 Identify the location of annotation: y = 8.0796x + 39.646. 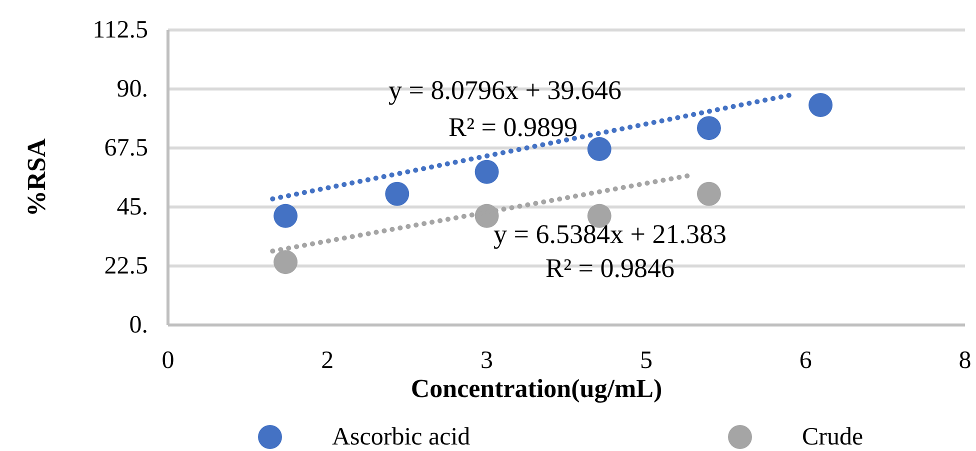
(505, 90).